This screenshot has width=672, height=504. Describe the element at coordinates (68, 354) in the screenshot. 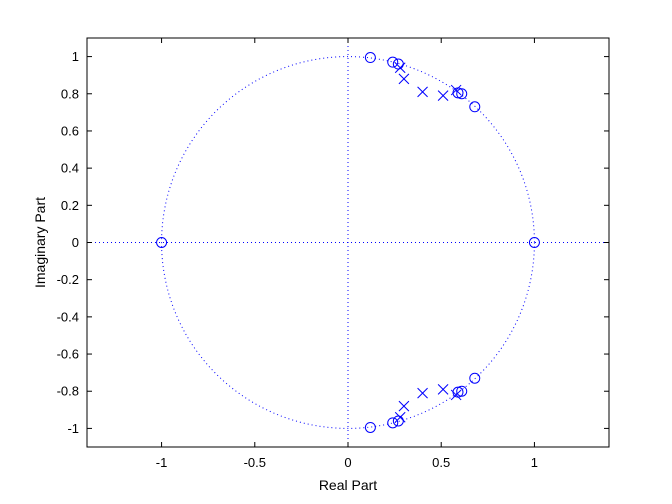

I see `y-tick-label: -0.6` at that location.